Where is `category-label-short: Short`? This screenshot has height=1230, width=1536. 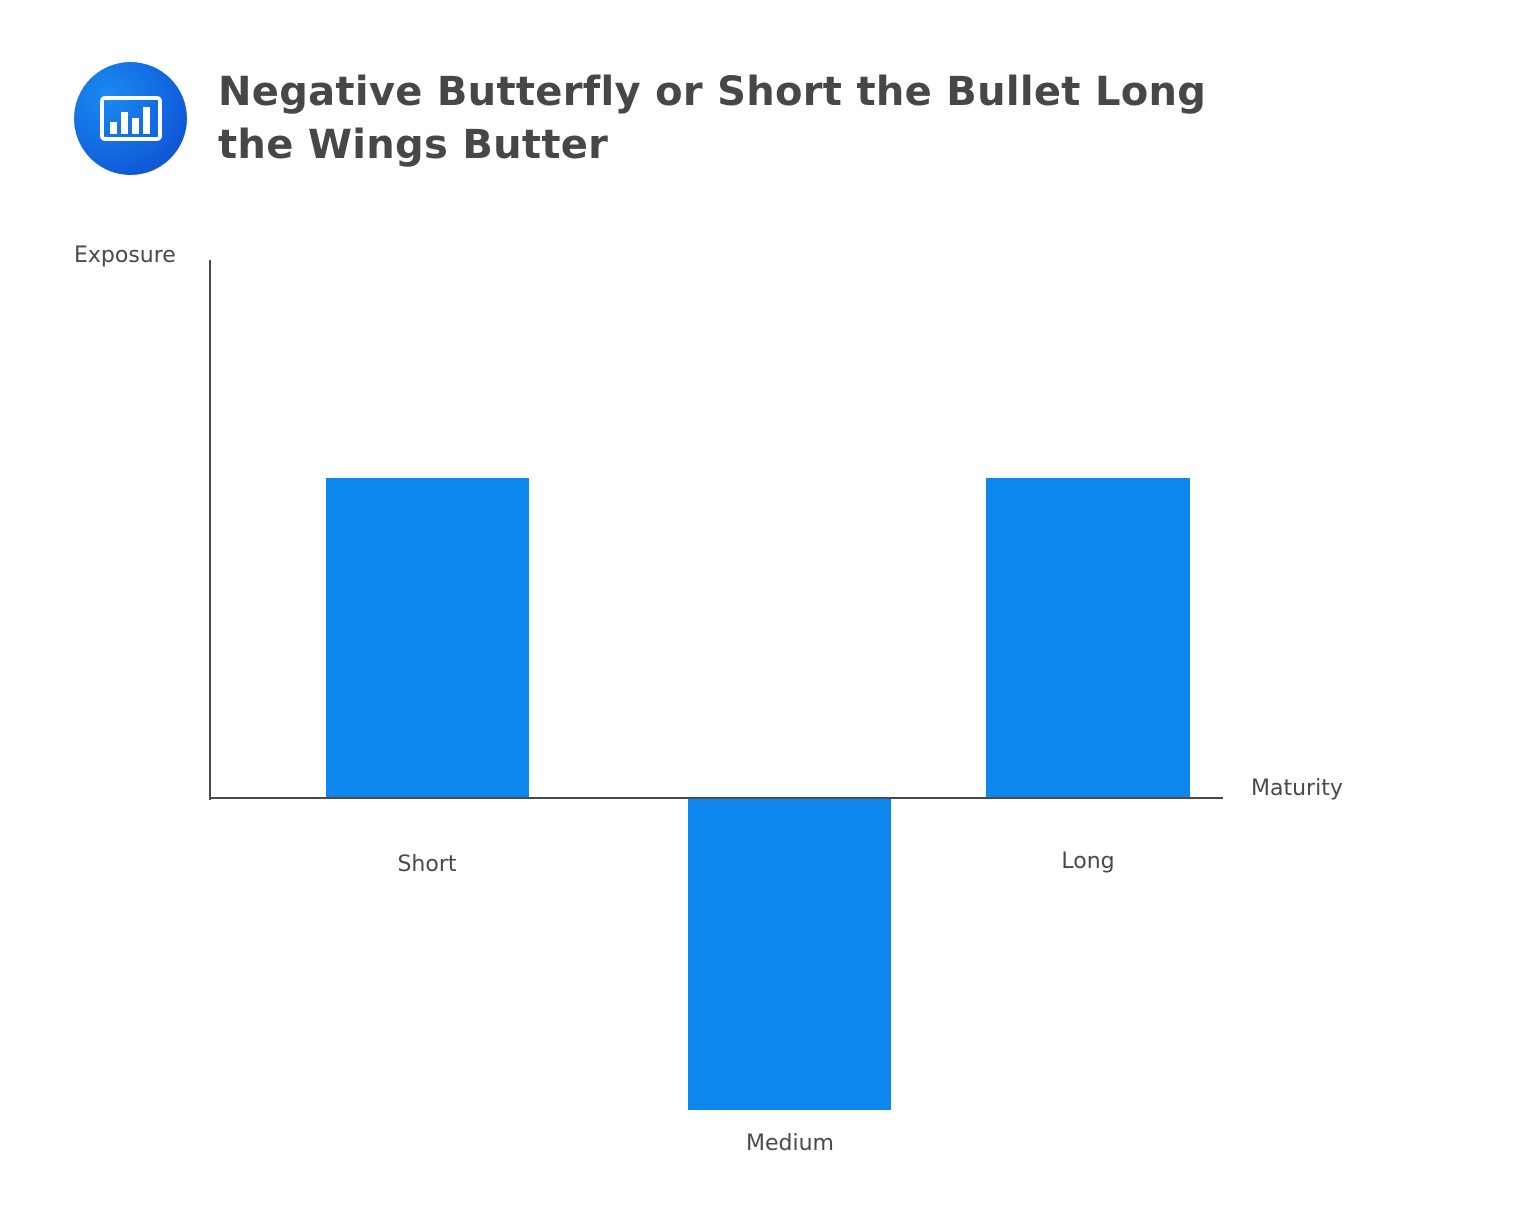
category-label-short: Short is located at coordinates (427, 864).